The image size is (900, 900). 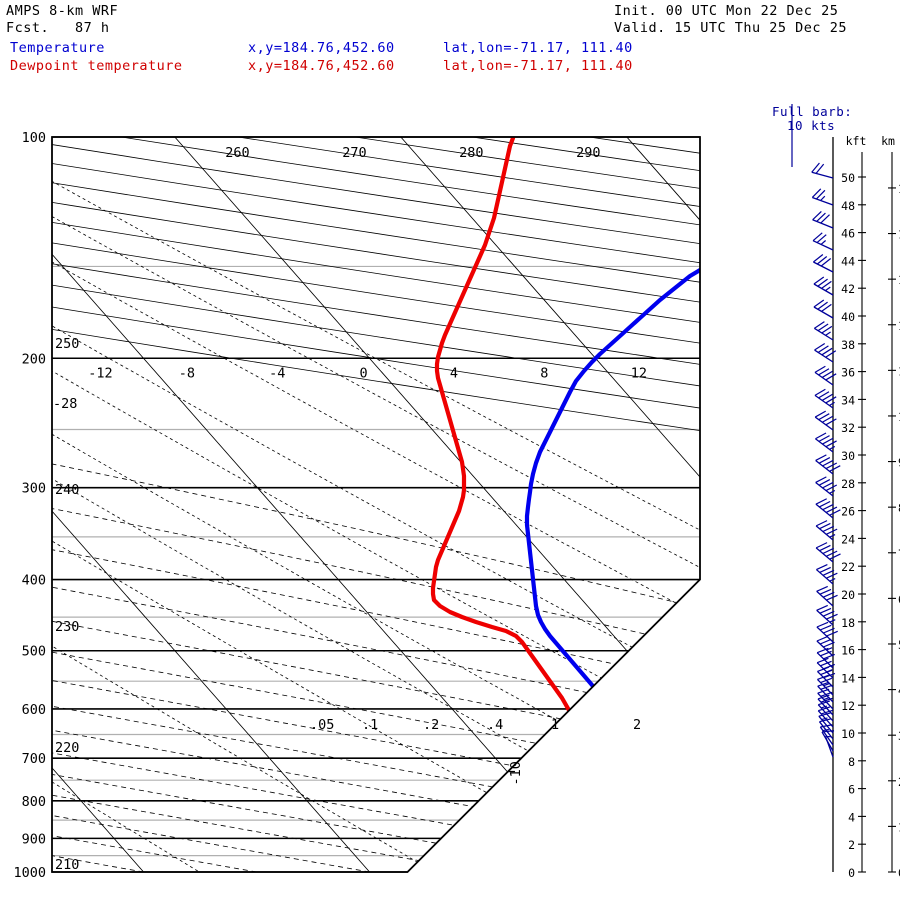 What do you see at coordinates (848, 345) in the screenshot?
I see `axis-tick-label: 38` at bounding box center [848, 345].